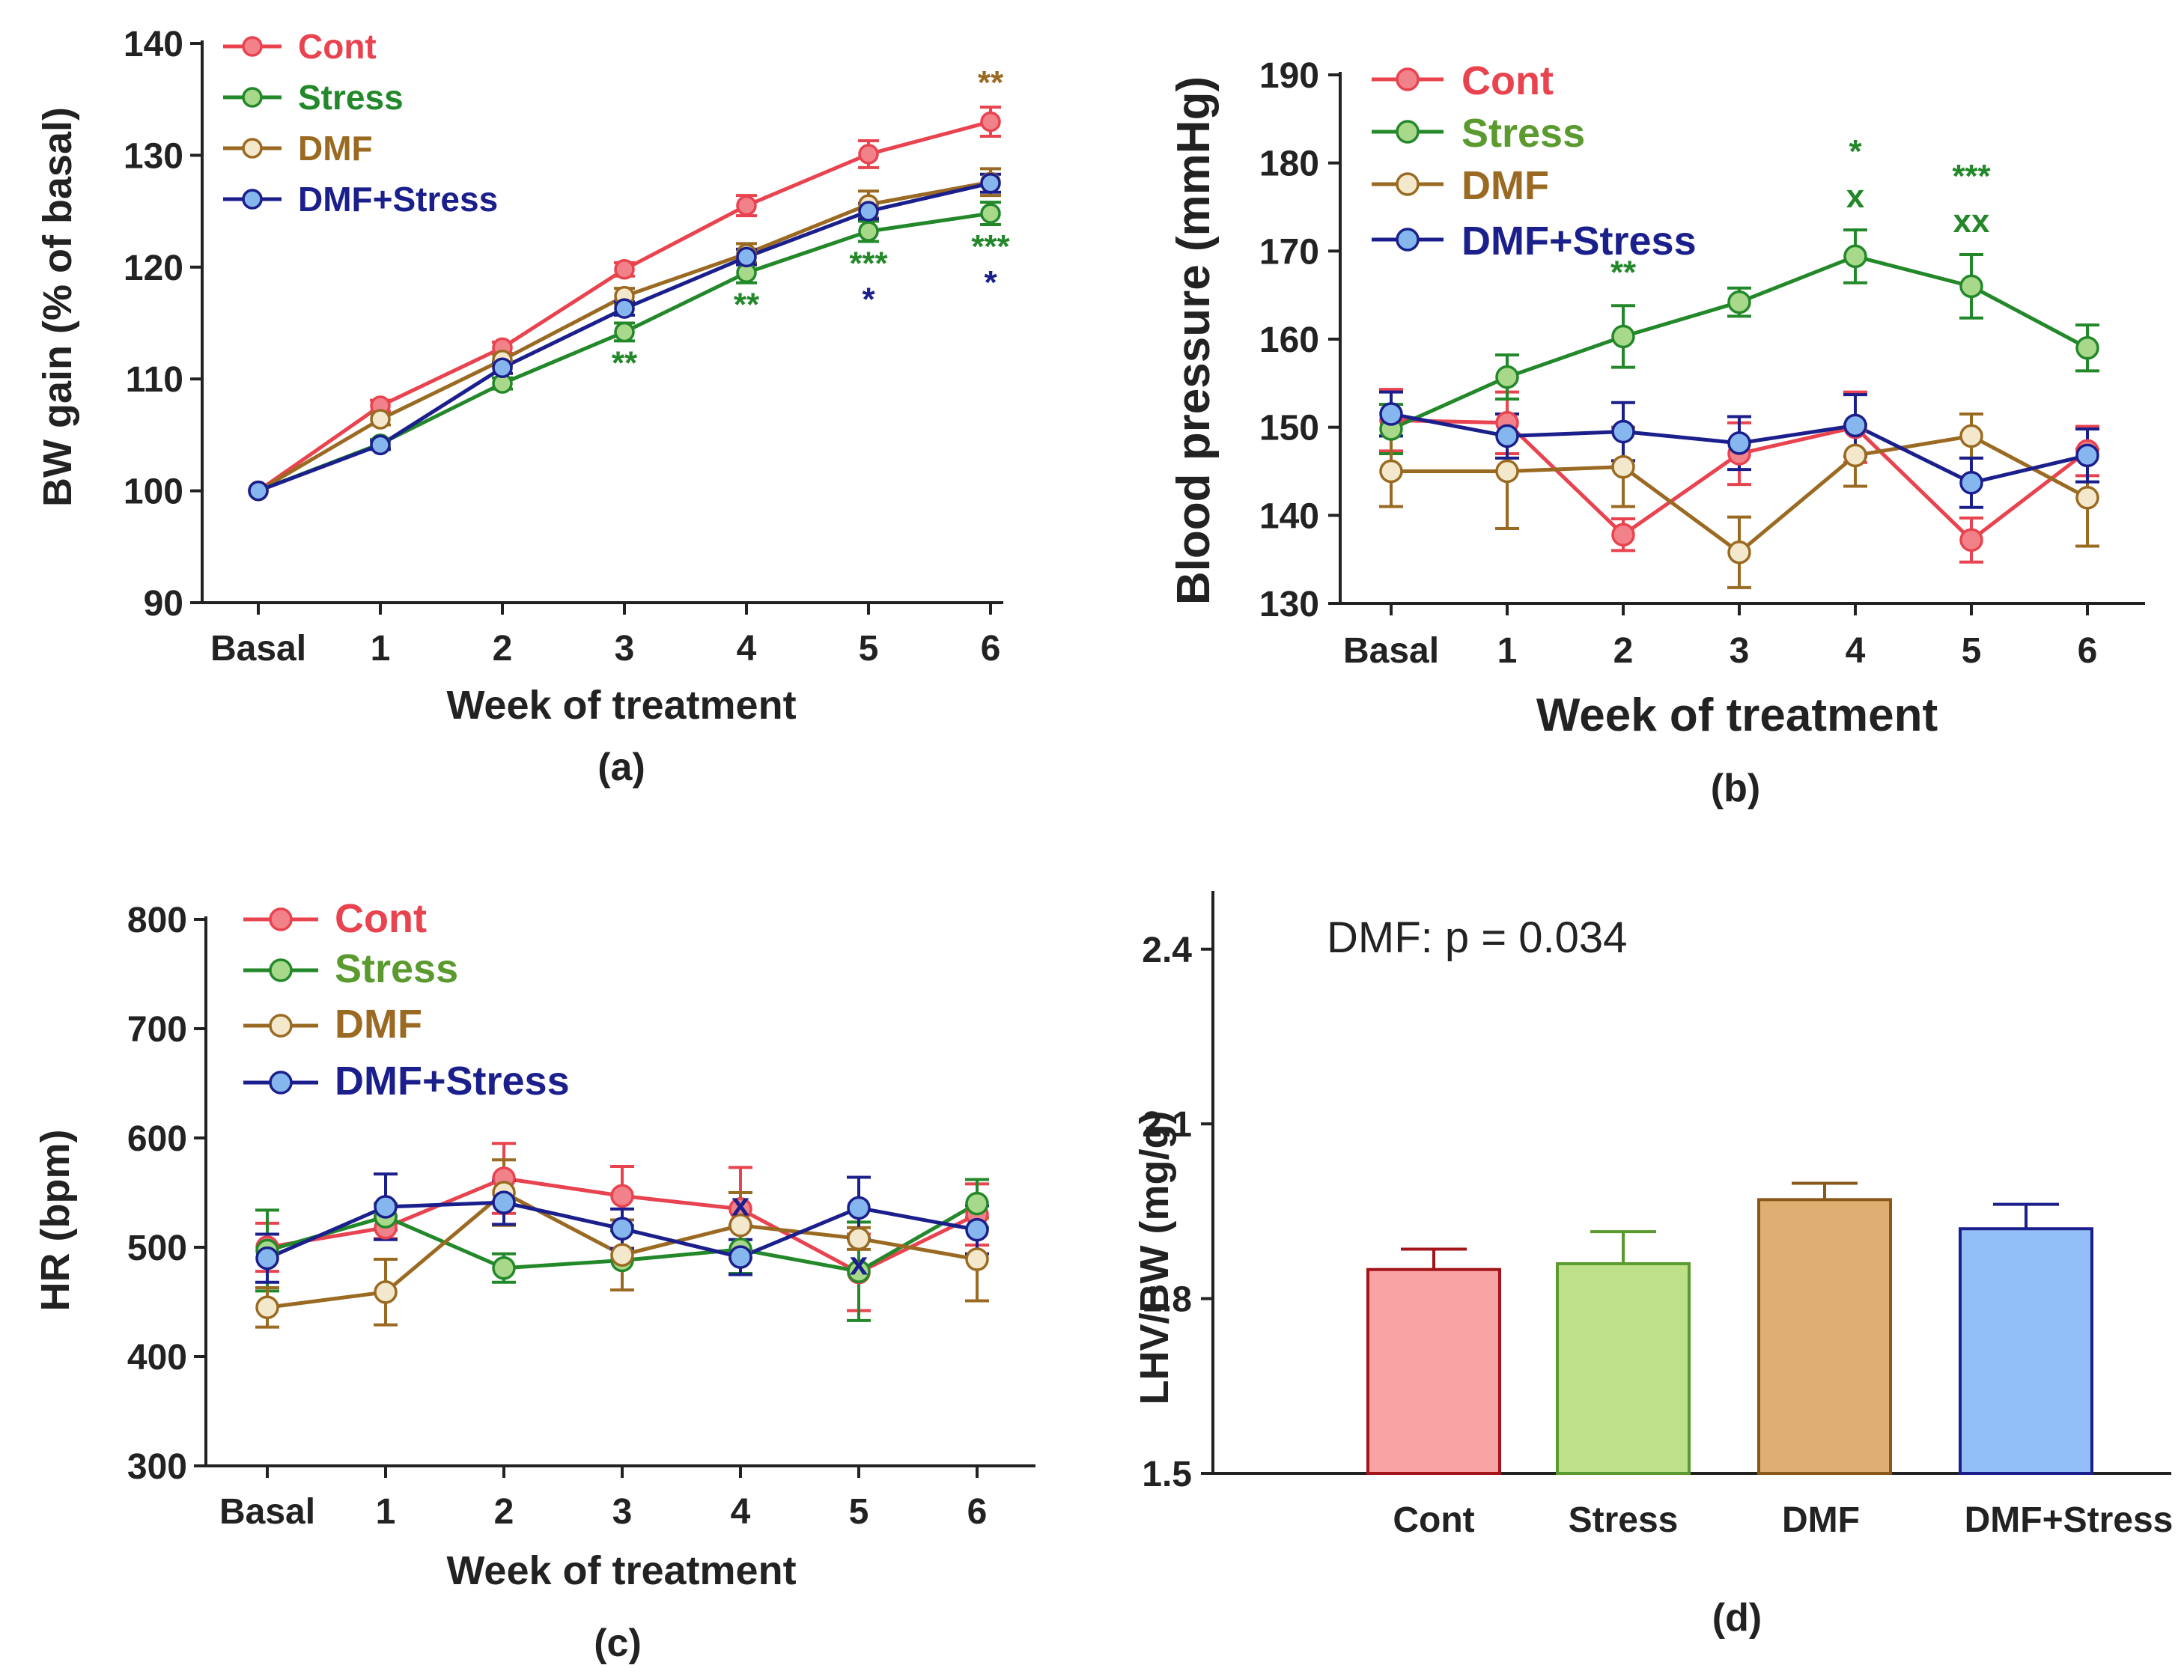 This screenshot has width=2184, height=1680. Describe the element at coordinates (1737, 1618) in the screenshot. I see `panel-d-label: (d)` at that location.